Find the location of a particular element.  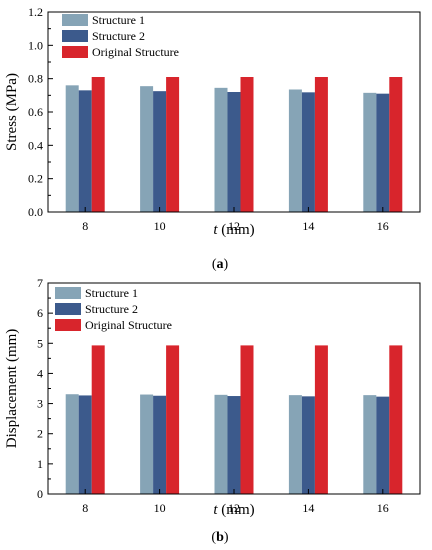

y-tick-label: 0.2 is located at coordinates (35, 179).